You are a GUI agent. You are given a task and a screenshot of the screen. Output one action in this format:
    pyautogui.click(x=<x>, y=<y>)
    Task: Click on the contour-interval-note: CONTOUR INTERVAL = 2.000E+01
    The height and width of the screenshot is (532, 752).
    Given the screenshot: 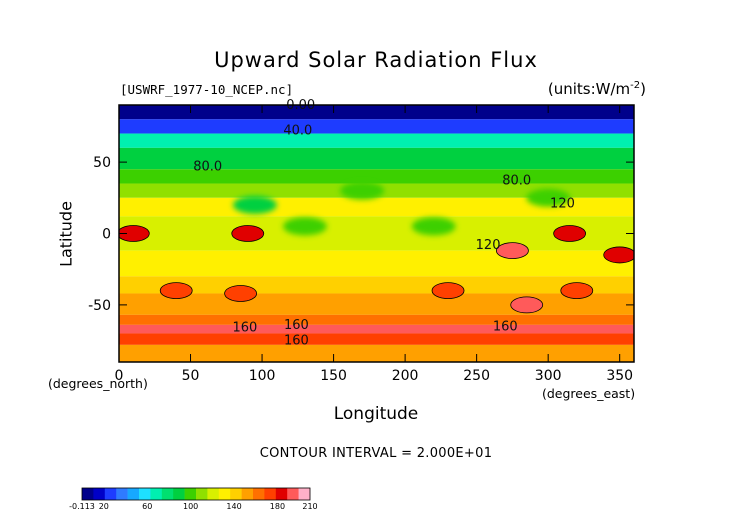 What is the action you would take?
    pyautogui.click(x=376, y=453)
    